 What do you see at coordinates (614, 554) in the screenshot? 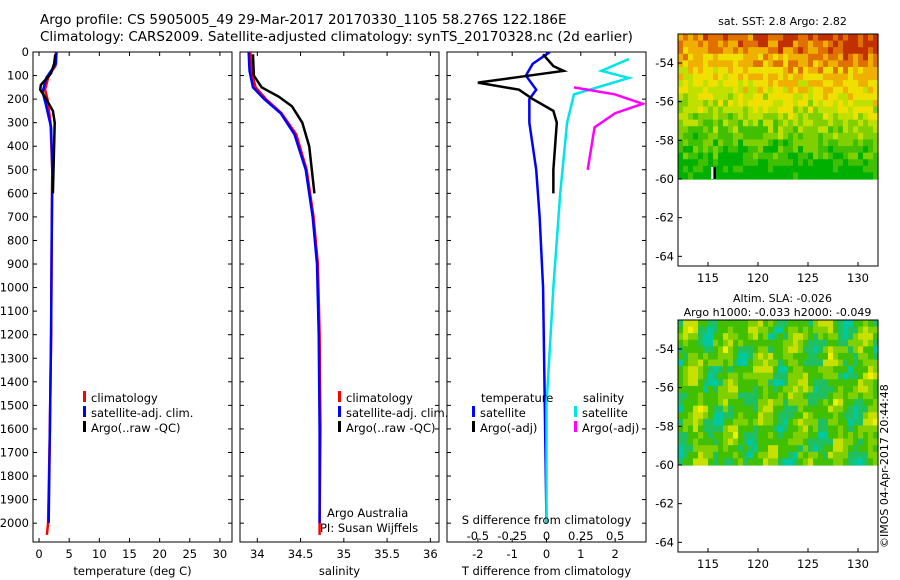
I see `x-tick-label: 2` at bounding box center [614, 554].